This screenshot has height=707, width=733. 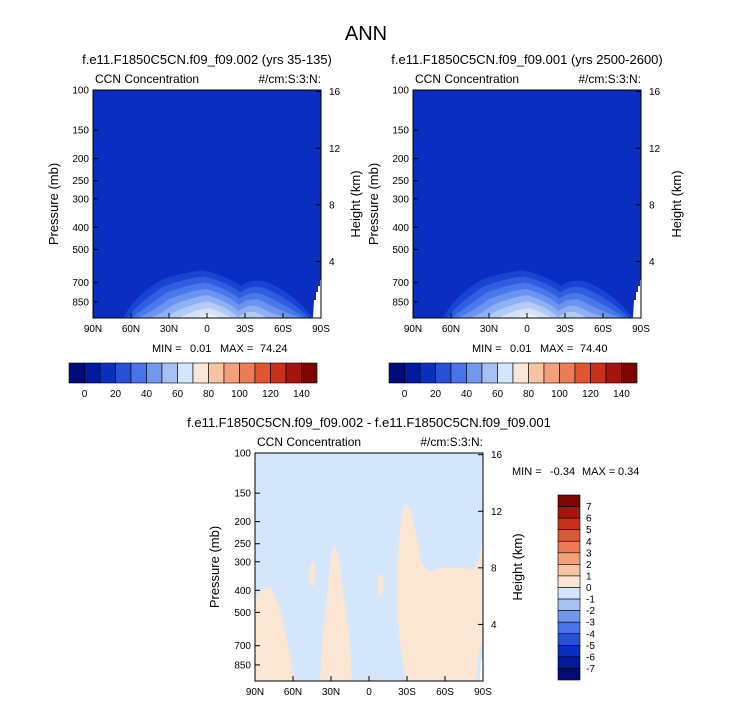 I want to click on panel-2-y-axis-left: 100 150 200 250 300 400 500 700 850, so click(x=405, y=197).